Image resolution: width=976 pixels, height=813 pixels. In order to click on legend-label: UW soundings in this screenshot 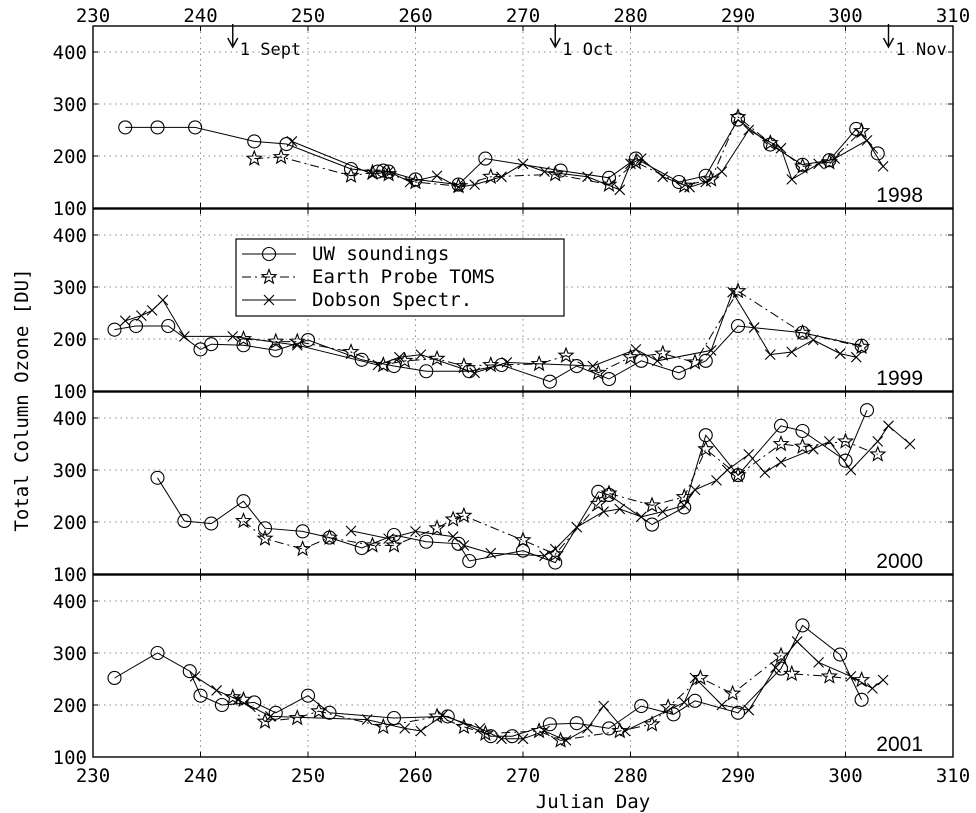, I will do `click(380, 254)`.